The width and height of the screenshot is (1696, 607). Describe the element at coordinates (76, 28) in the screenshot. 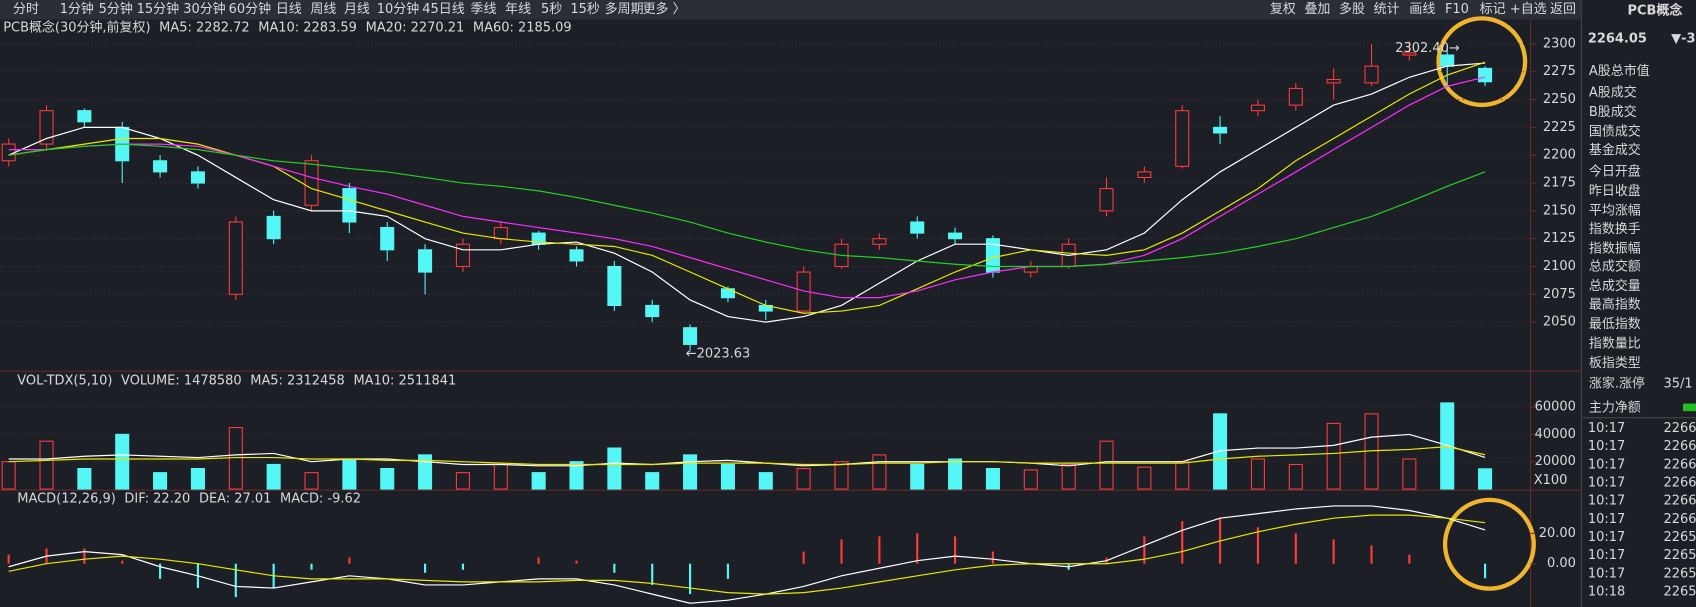

I see `panel-title: PCB概念(30分钟,前复权)` at that location.